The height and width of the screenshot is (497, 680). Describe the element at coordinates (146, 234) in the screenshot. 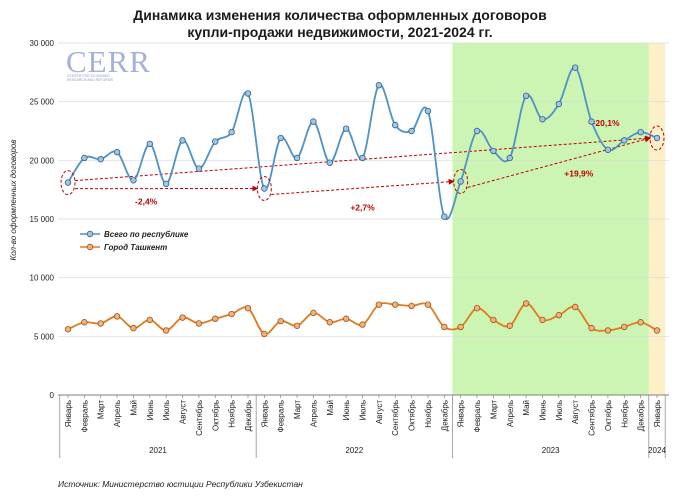

I see `legend-label-republic: Всего по республике` at that location.